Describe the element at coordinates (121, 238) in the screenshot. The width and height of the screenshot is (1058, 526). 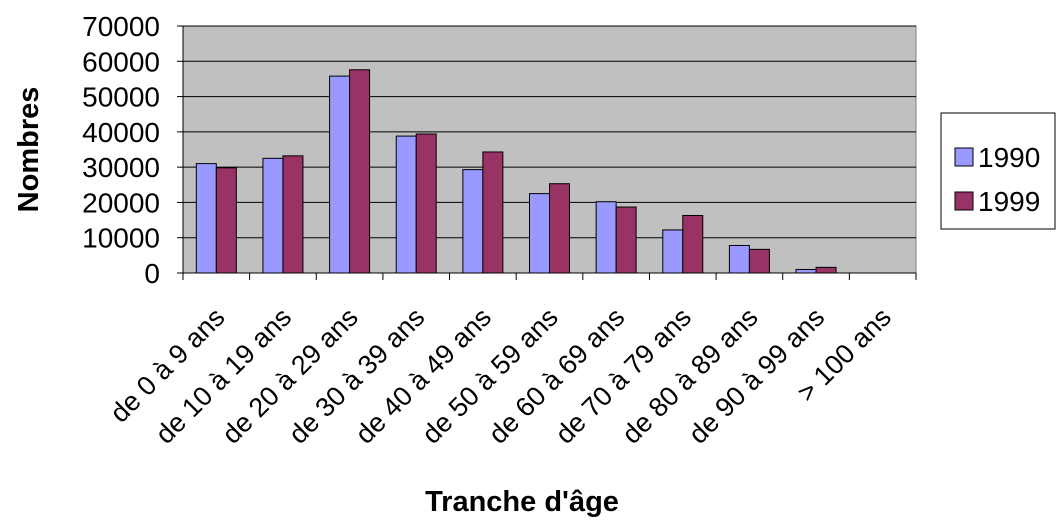
I see `y-tick-label: 10000` at that location.